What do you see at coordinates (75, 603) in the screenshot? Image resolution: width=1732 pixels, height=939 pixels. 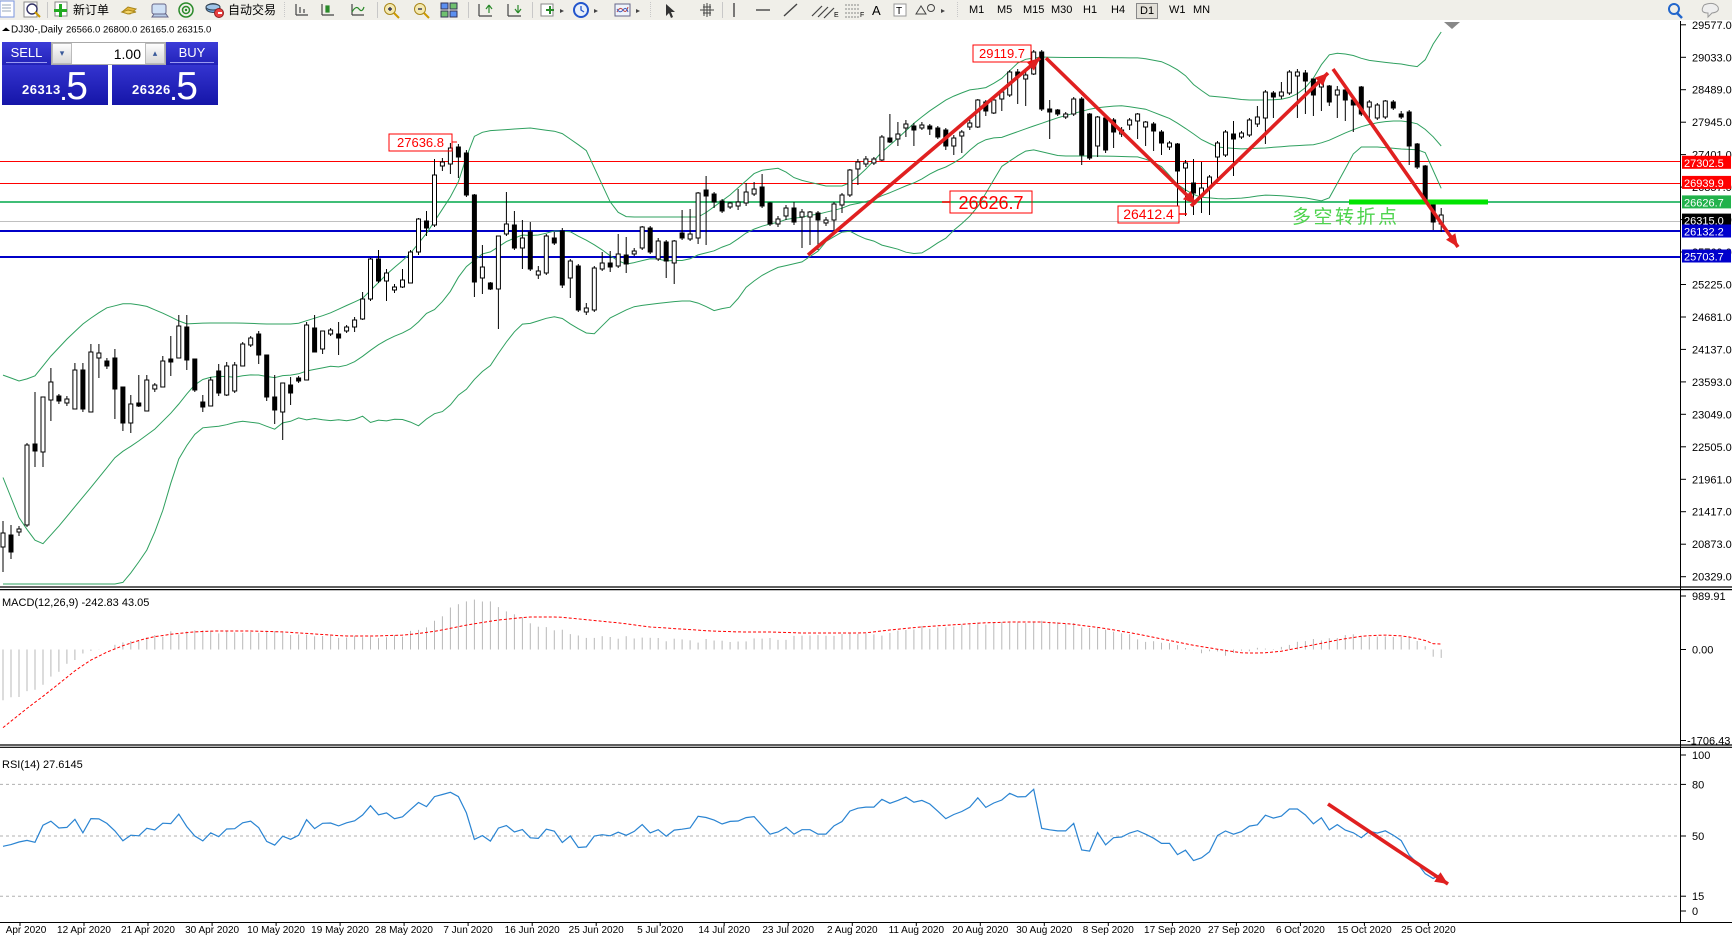 I see `svg-text: MACD(12,26,9) -242.83 43.05` at bounding box center [75, 603].